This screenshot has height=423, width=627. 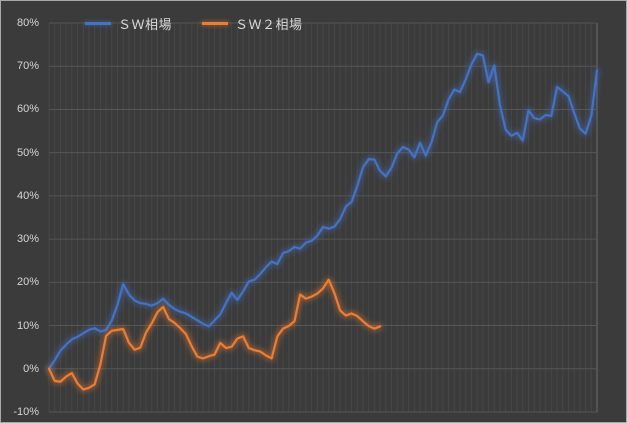 What do you see at coordinates (269, 24) in the screenshot?
I see `legend-label-sw2: ＳＷ２相場` at bounding box center [269, 24].